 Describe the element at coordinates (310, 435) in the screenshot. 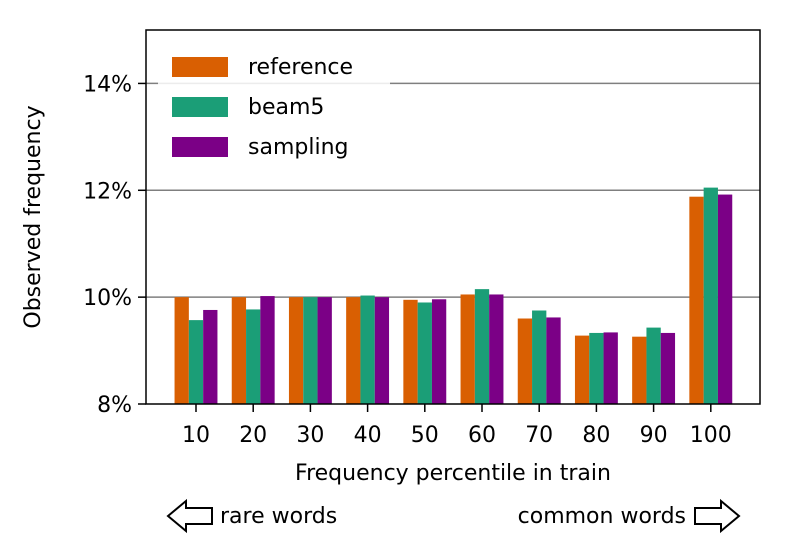

I see `x-tick-label: 30` at that location.